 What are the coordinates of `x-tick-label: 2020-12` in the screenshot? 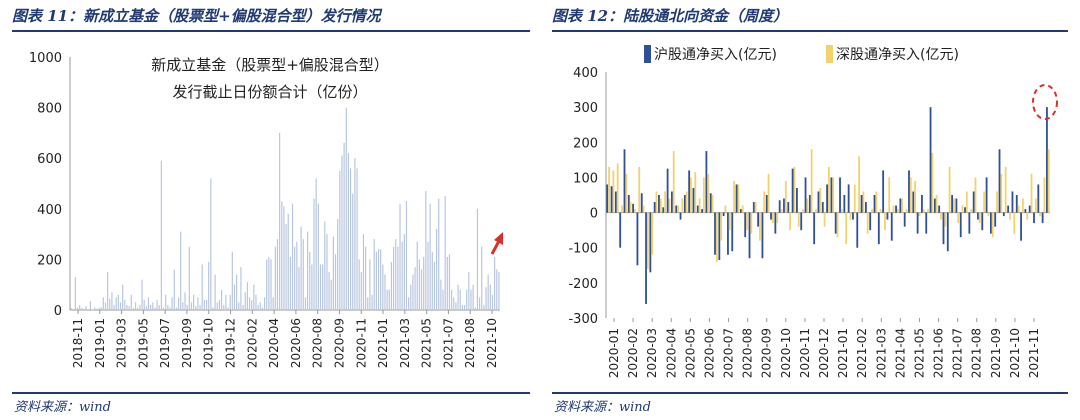 It's located at (824, 353).